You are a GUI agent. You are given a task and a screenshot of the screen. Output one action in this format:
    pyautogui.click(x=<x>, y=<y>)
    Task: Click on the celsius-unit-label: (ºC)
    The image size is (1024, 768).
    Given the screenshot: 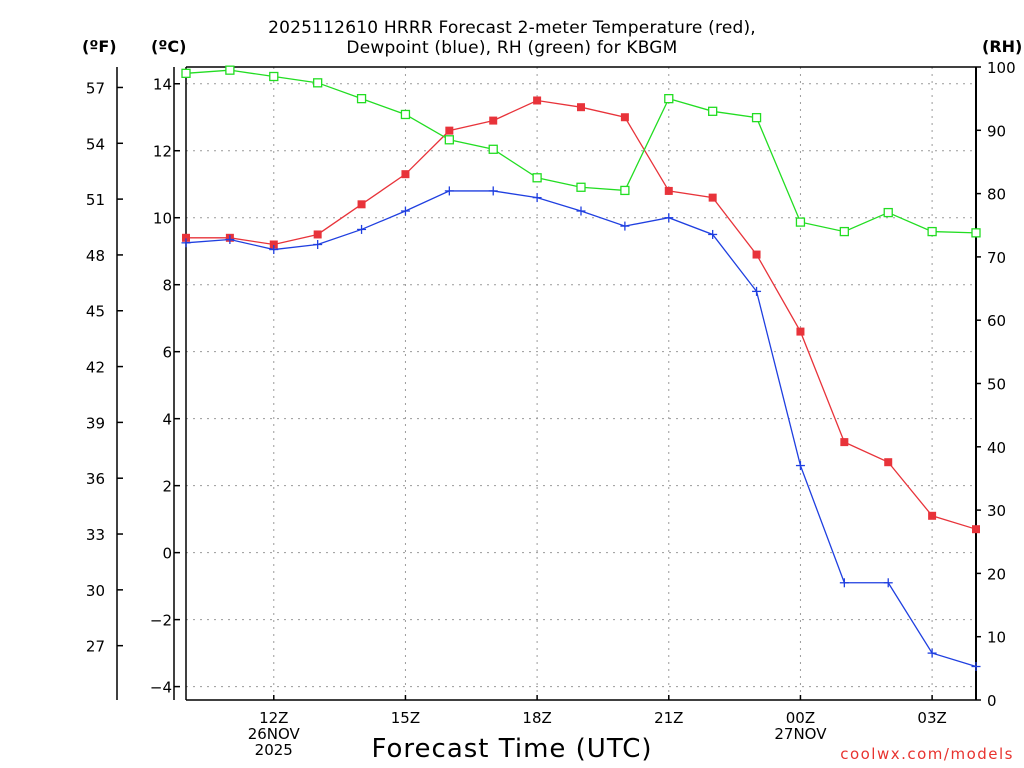 What is the action you would take?
    pyautogui.click(x=169, y=46)
    